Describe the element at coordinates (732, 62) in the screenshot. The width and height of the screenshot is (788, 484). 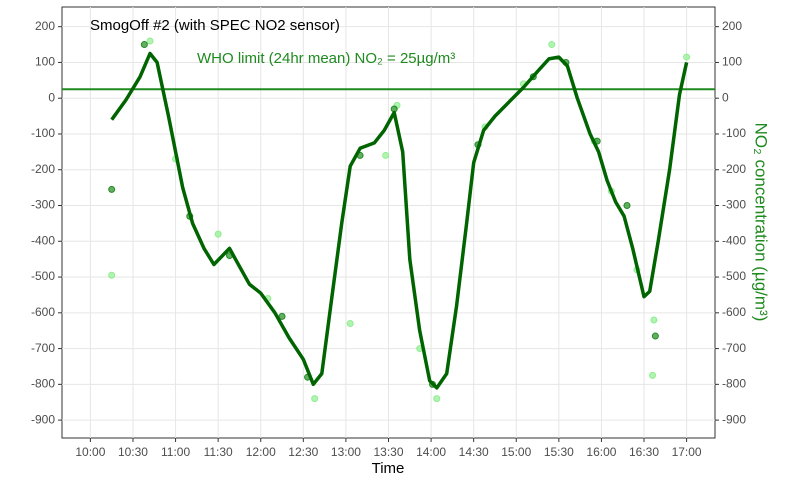
I see `y2-tick-label: 100` at that location.